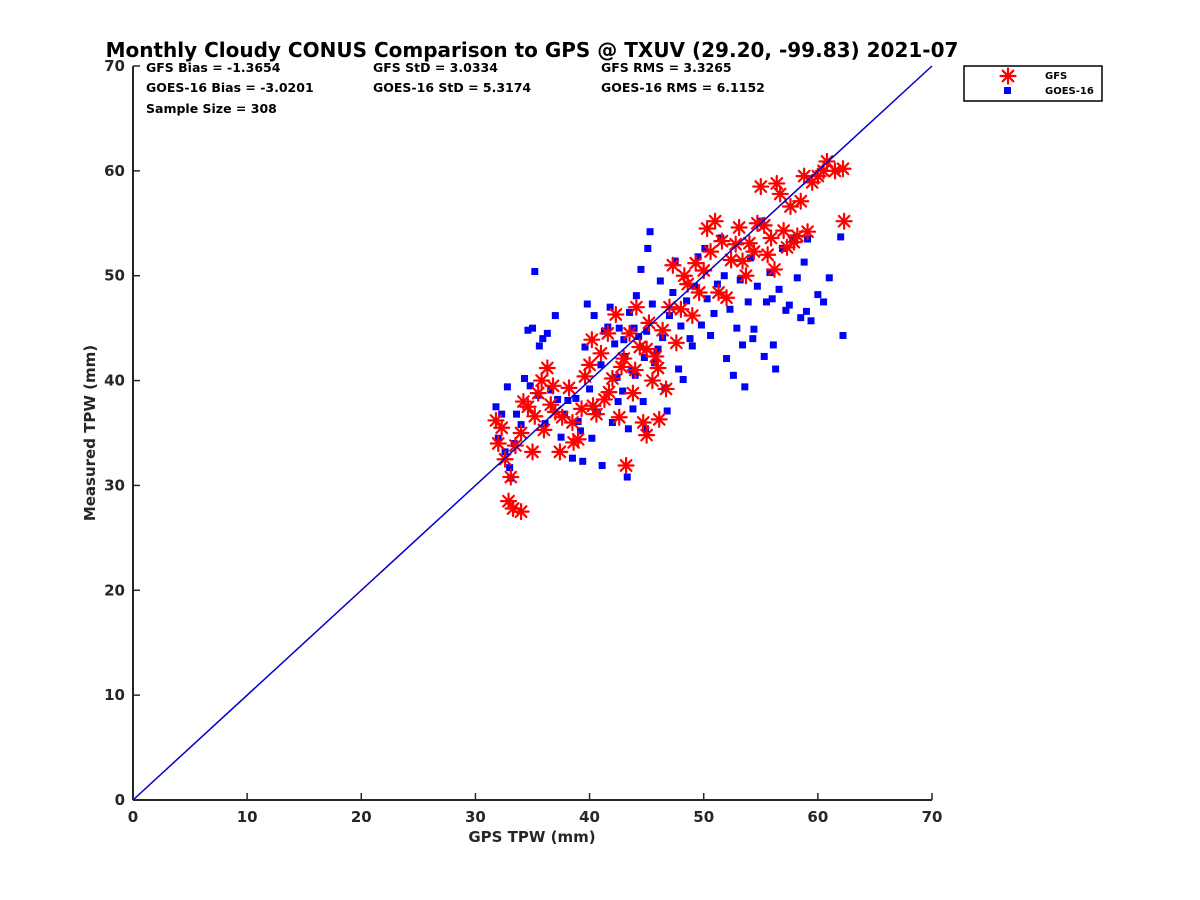 This screenshot has width=1200, height=900. What do you see at coordinates (1033, 83) in the screenshot?
I see `legend: GFS GOES-16` at bounding box center [1033, 83].